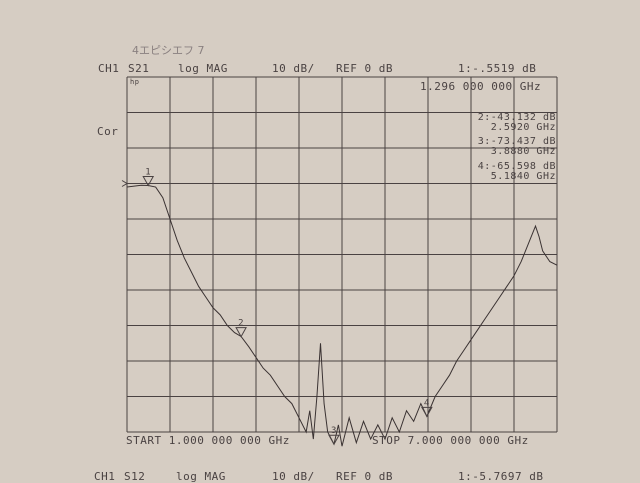 Image resolution: width=640 pixels, height=483 pixels. I want to click on cor-label: Cor, so click(108, 131).